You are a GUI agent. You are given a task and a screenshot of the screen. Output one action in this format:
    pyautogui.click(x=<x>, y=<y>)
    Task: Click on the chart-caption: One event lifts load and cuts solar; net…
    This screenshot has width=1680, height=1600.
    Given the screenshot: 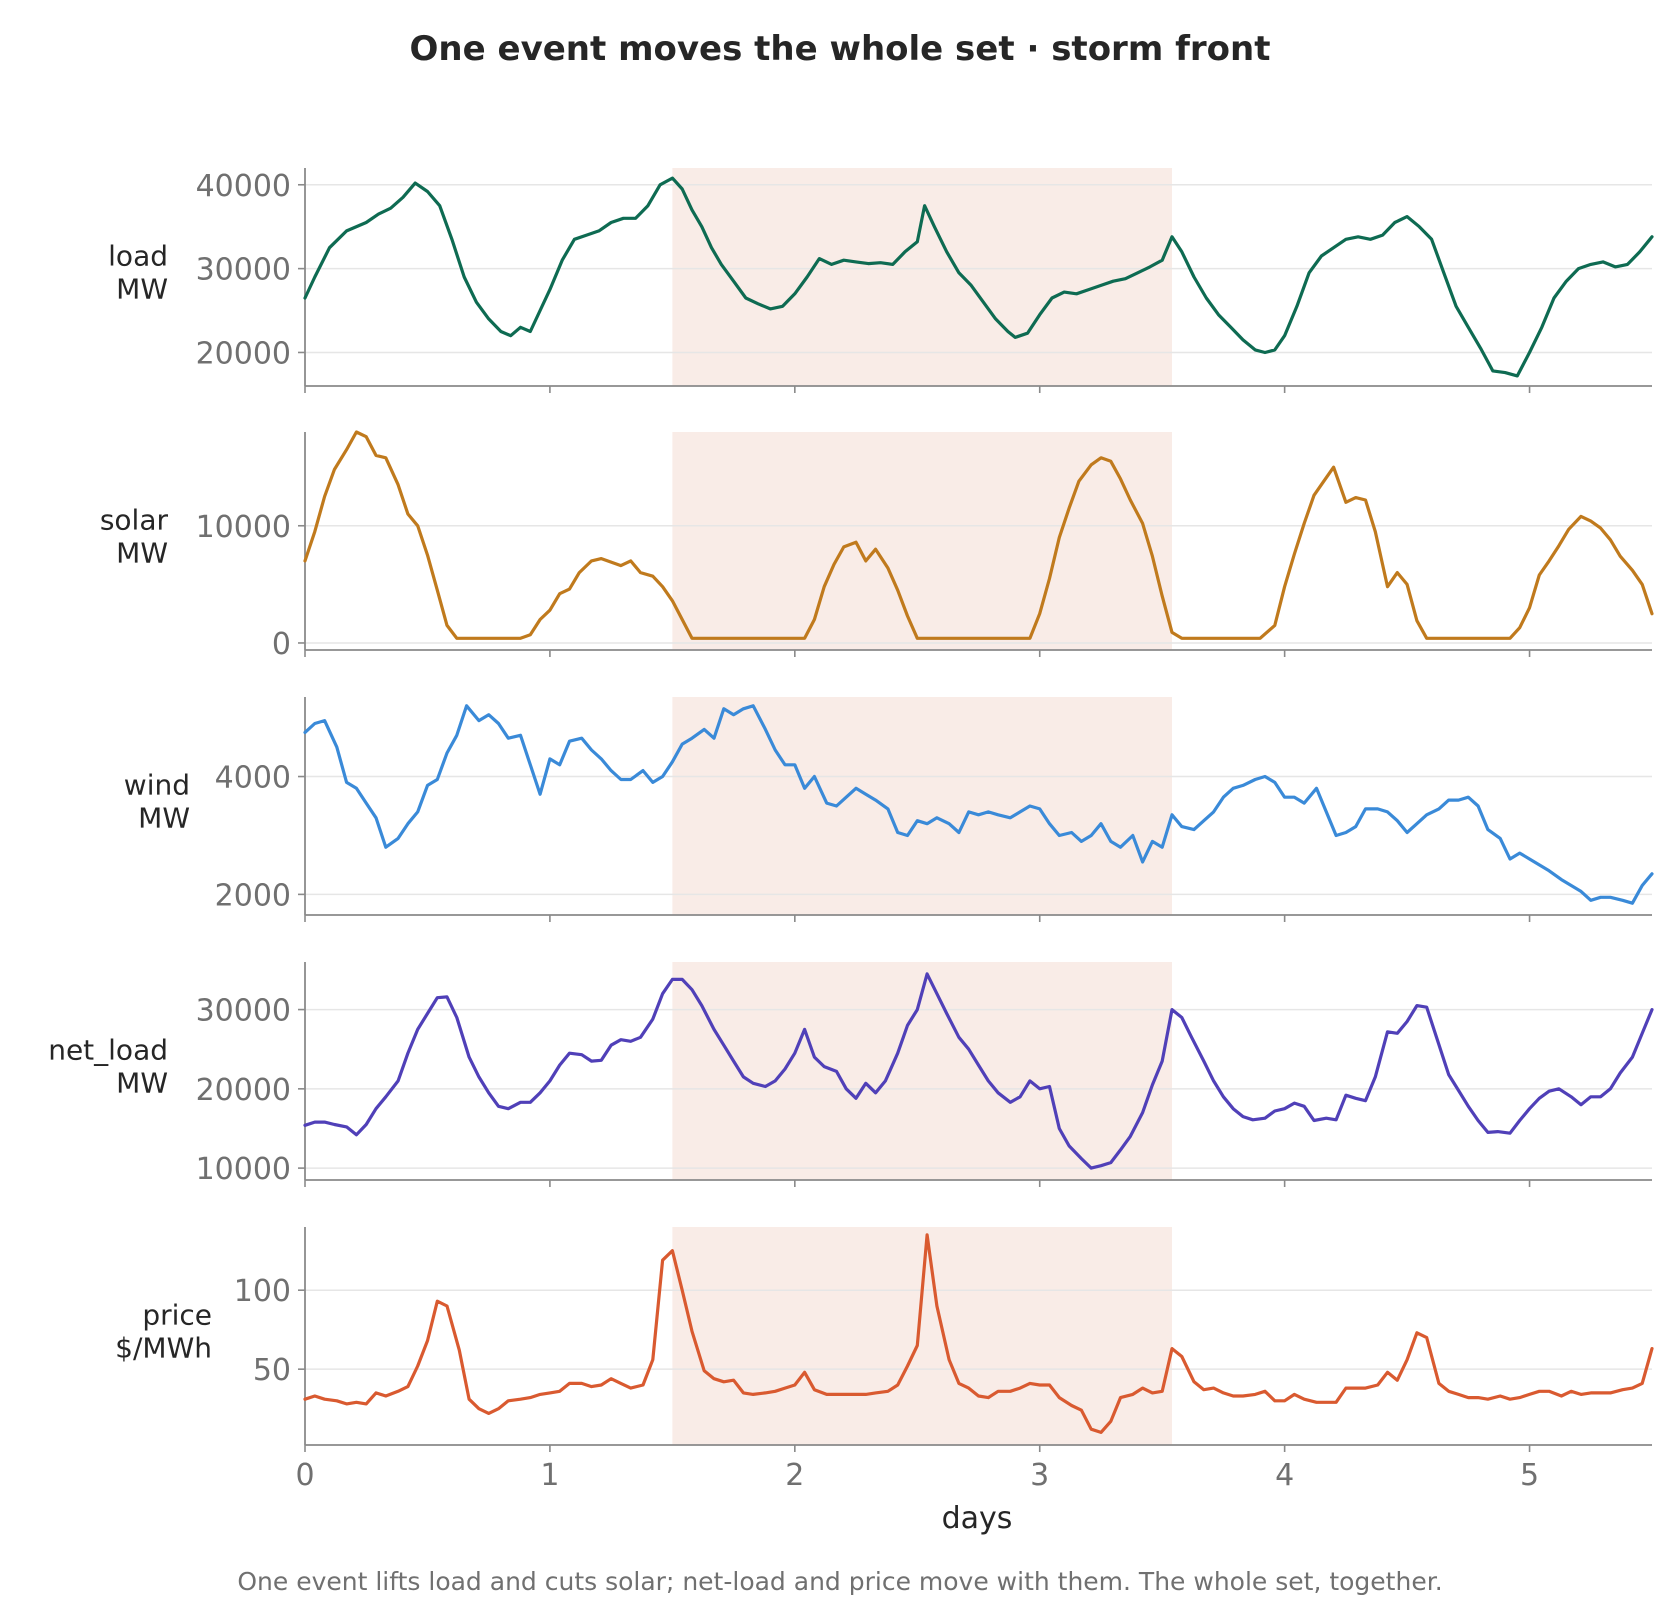 What is the action you would take?
    pyautogui.click(x=839, y=1581)
    